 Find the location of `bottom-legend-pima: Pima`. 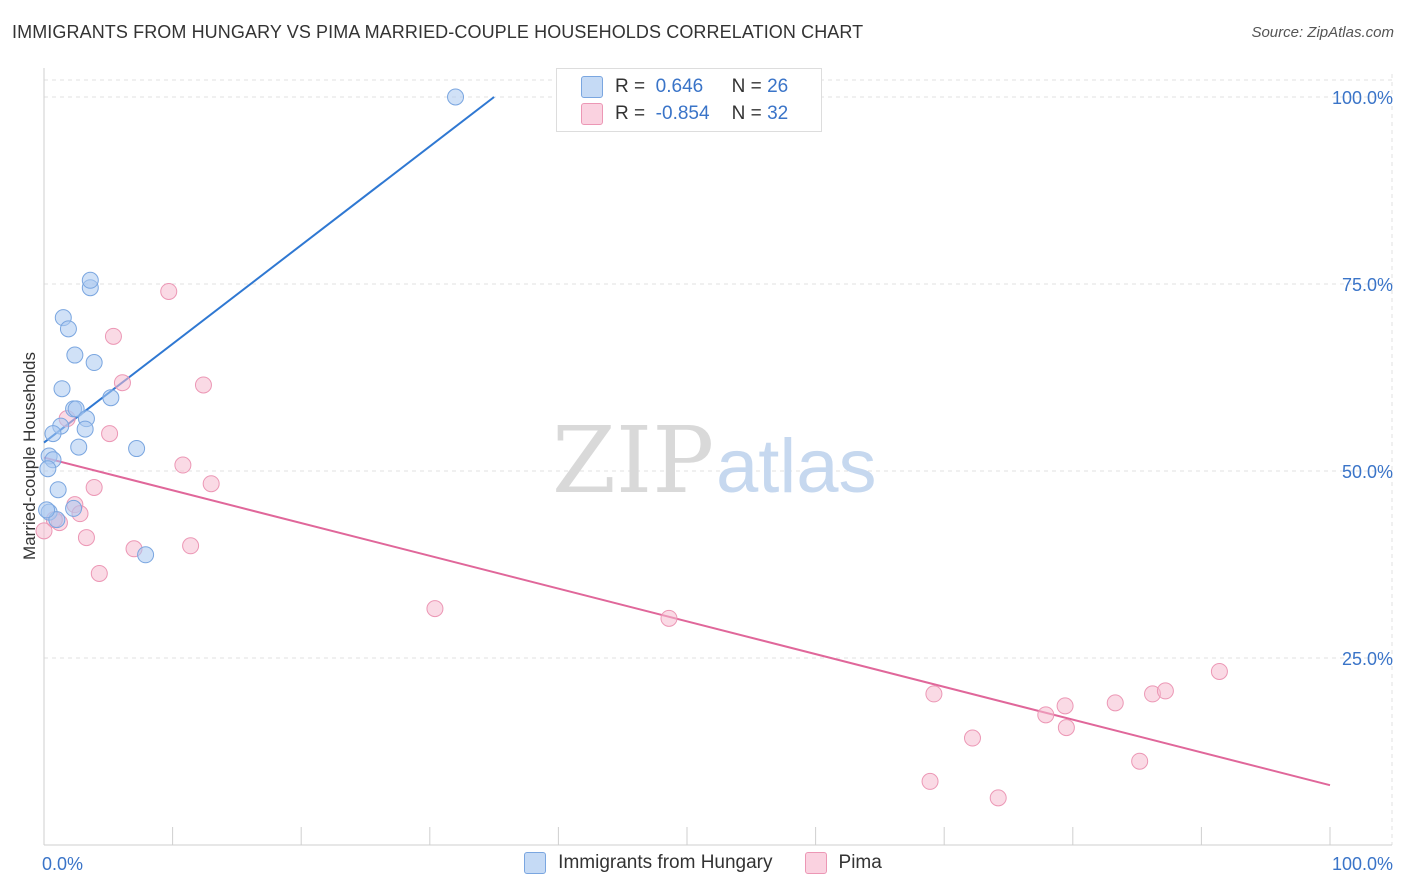

bottom-legend-pima: Pima is located at coordinates (843, 863).